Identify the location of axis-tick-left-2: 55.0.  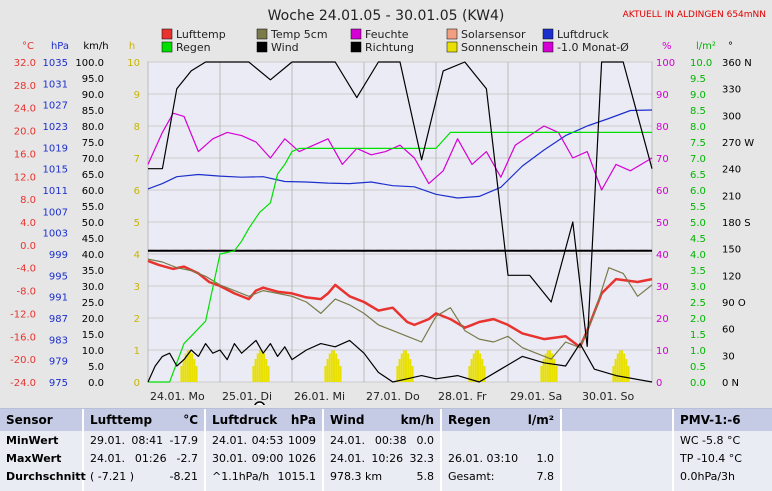
(93, 207).